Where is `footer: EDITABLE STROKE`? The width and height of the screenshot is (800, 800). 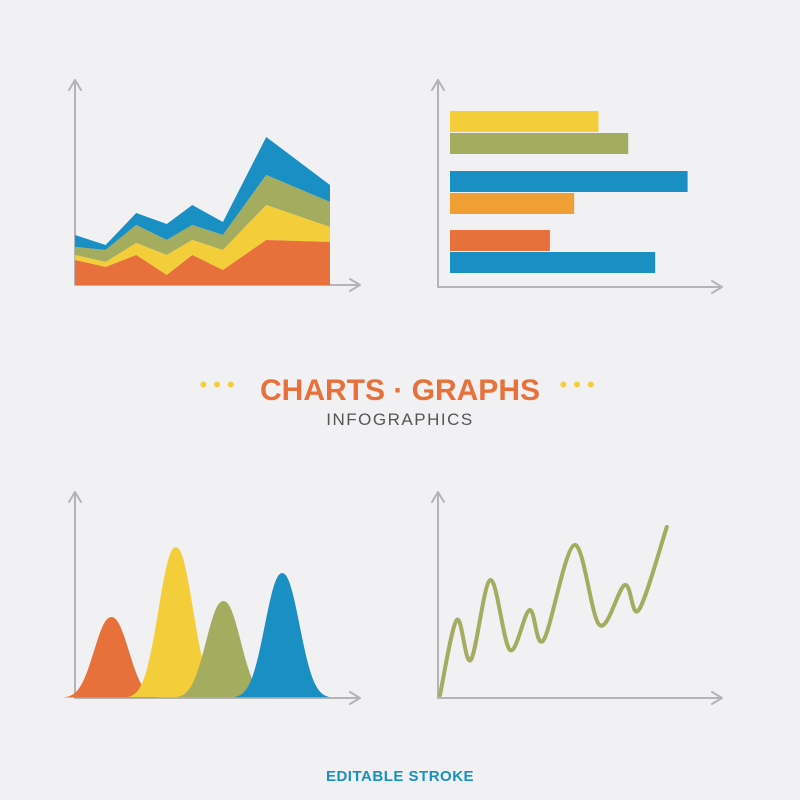 footer: EDITABLE STROKE is located at coordinates (400, 776).